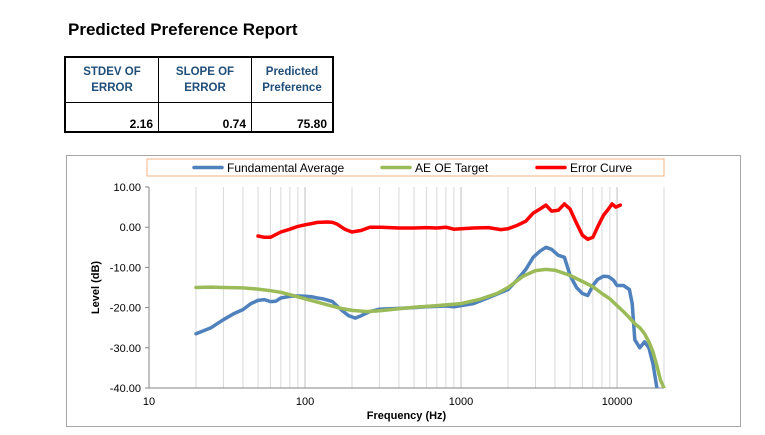  I want to click on value-predicted-preference: 75.80, so click(292, 117).